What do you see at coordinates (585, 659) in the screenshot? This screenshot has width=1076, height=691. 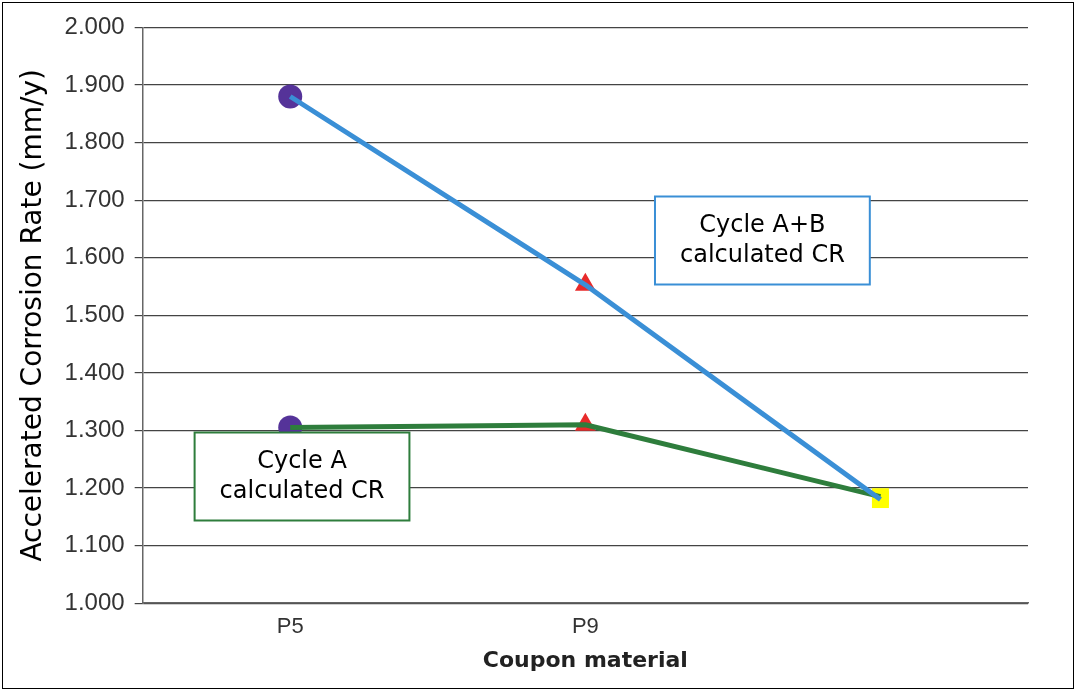 I see `x-axis-title: Coupon material` at bounding box center [585, 659].